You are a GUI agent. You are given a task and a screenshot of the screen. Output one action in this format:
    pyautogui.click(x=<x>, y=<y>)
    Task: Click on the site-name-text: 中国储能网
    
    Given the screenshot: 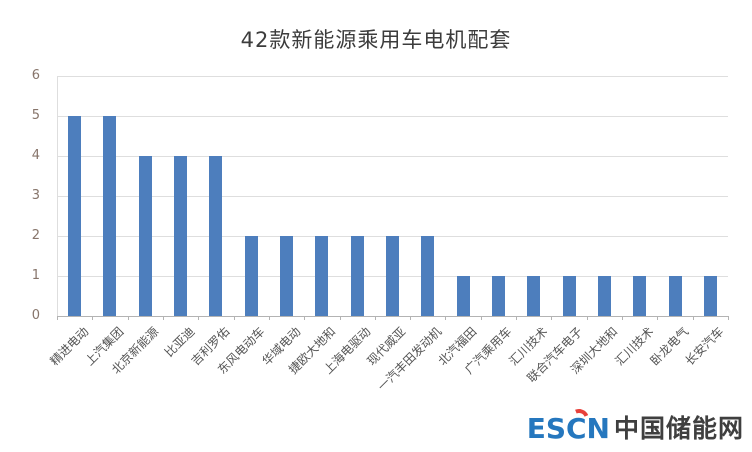 What is the action you would take?
    pyautogui.click(x=678, y=428)
    